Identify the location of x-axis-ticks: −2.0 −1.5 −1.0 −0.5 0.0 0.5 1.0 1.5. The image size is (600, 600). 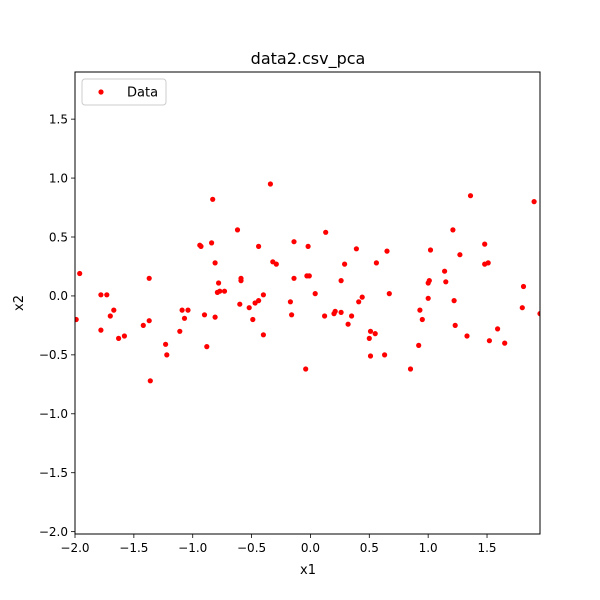
(278, 544).